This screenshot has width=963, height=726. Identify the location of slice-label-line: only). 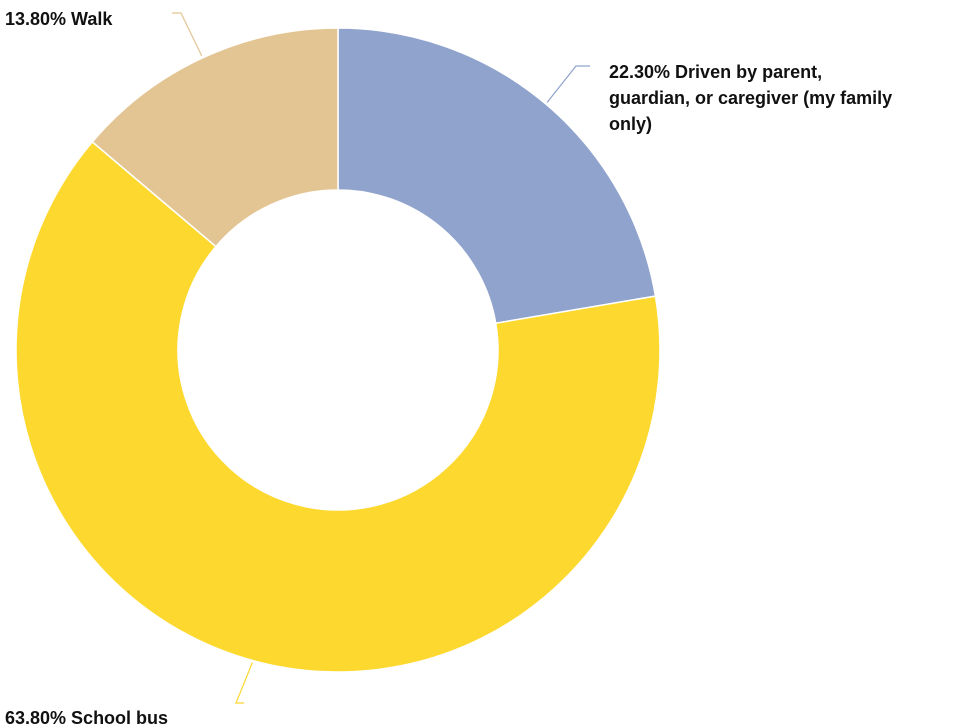
(630, 124).